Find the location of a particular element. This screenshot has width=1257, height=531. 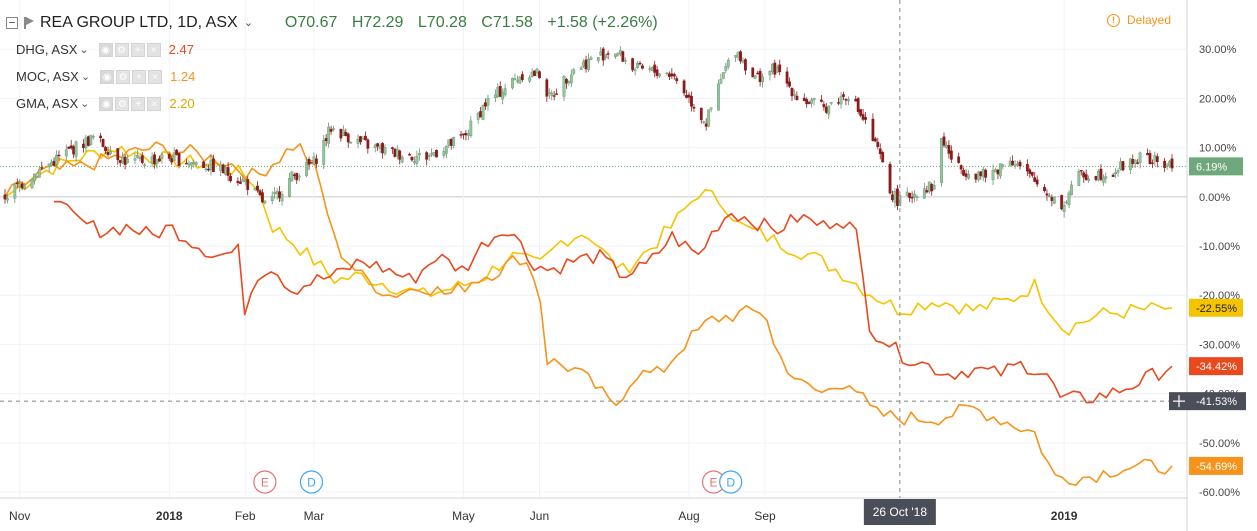

compare-row-dhg: DHG, ASX ⌄ ◉ ⚙ + × 2.47 is located at coordinates (336, 49).